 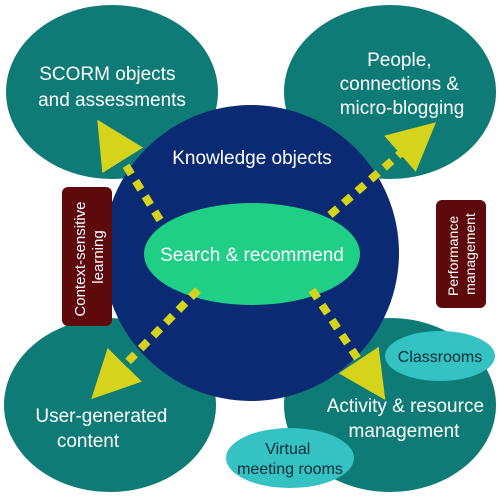 I want to click on activity-line2: management, so click(x=405, y=431).